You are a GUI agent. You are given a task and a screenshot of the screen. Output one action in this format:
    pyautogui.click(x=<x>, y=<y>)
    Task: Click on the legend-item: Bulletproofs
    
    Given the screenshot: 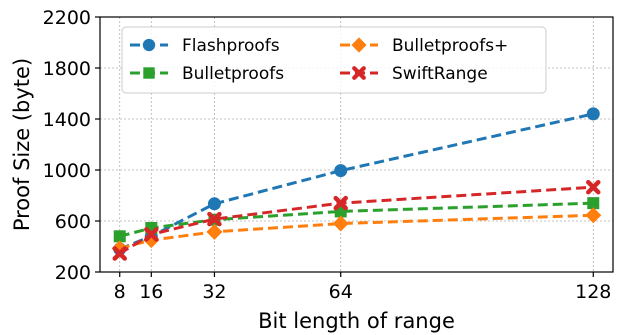 What is the action you would take?
    pyautogui.click(x=207, y=74)
    